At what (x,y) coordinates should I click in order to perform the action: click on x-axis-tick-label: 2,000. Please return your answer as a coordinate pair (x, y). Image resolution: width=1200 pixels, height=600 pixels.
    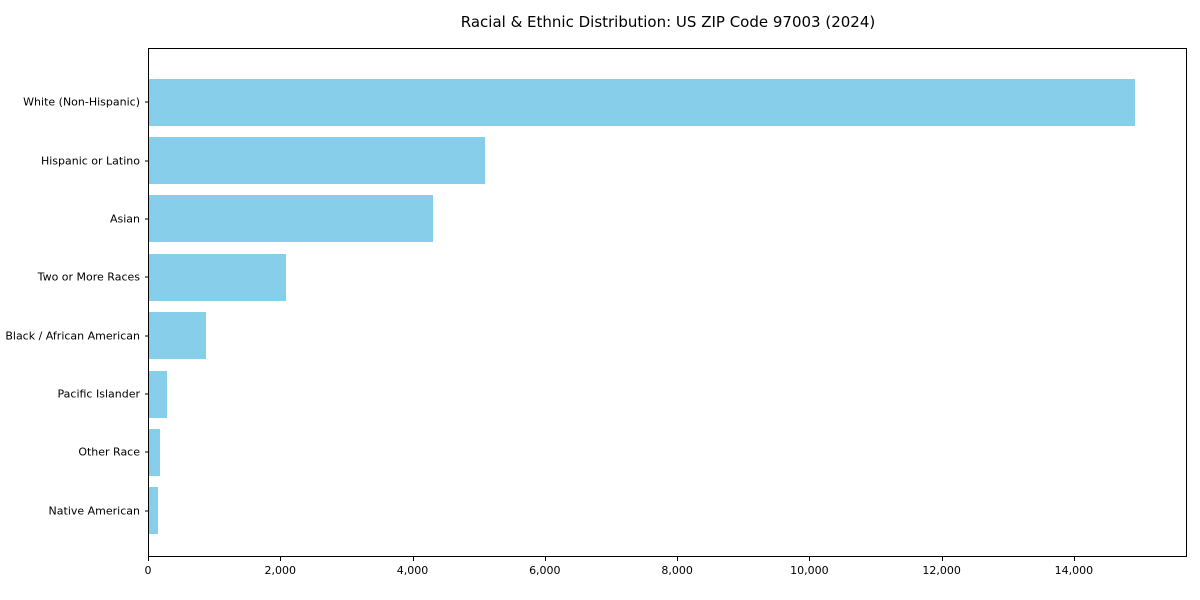
    Looking at the image, I should click on (280, 570).